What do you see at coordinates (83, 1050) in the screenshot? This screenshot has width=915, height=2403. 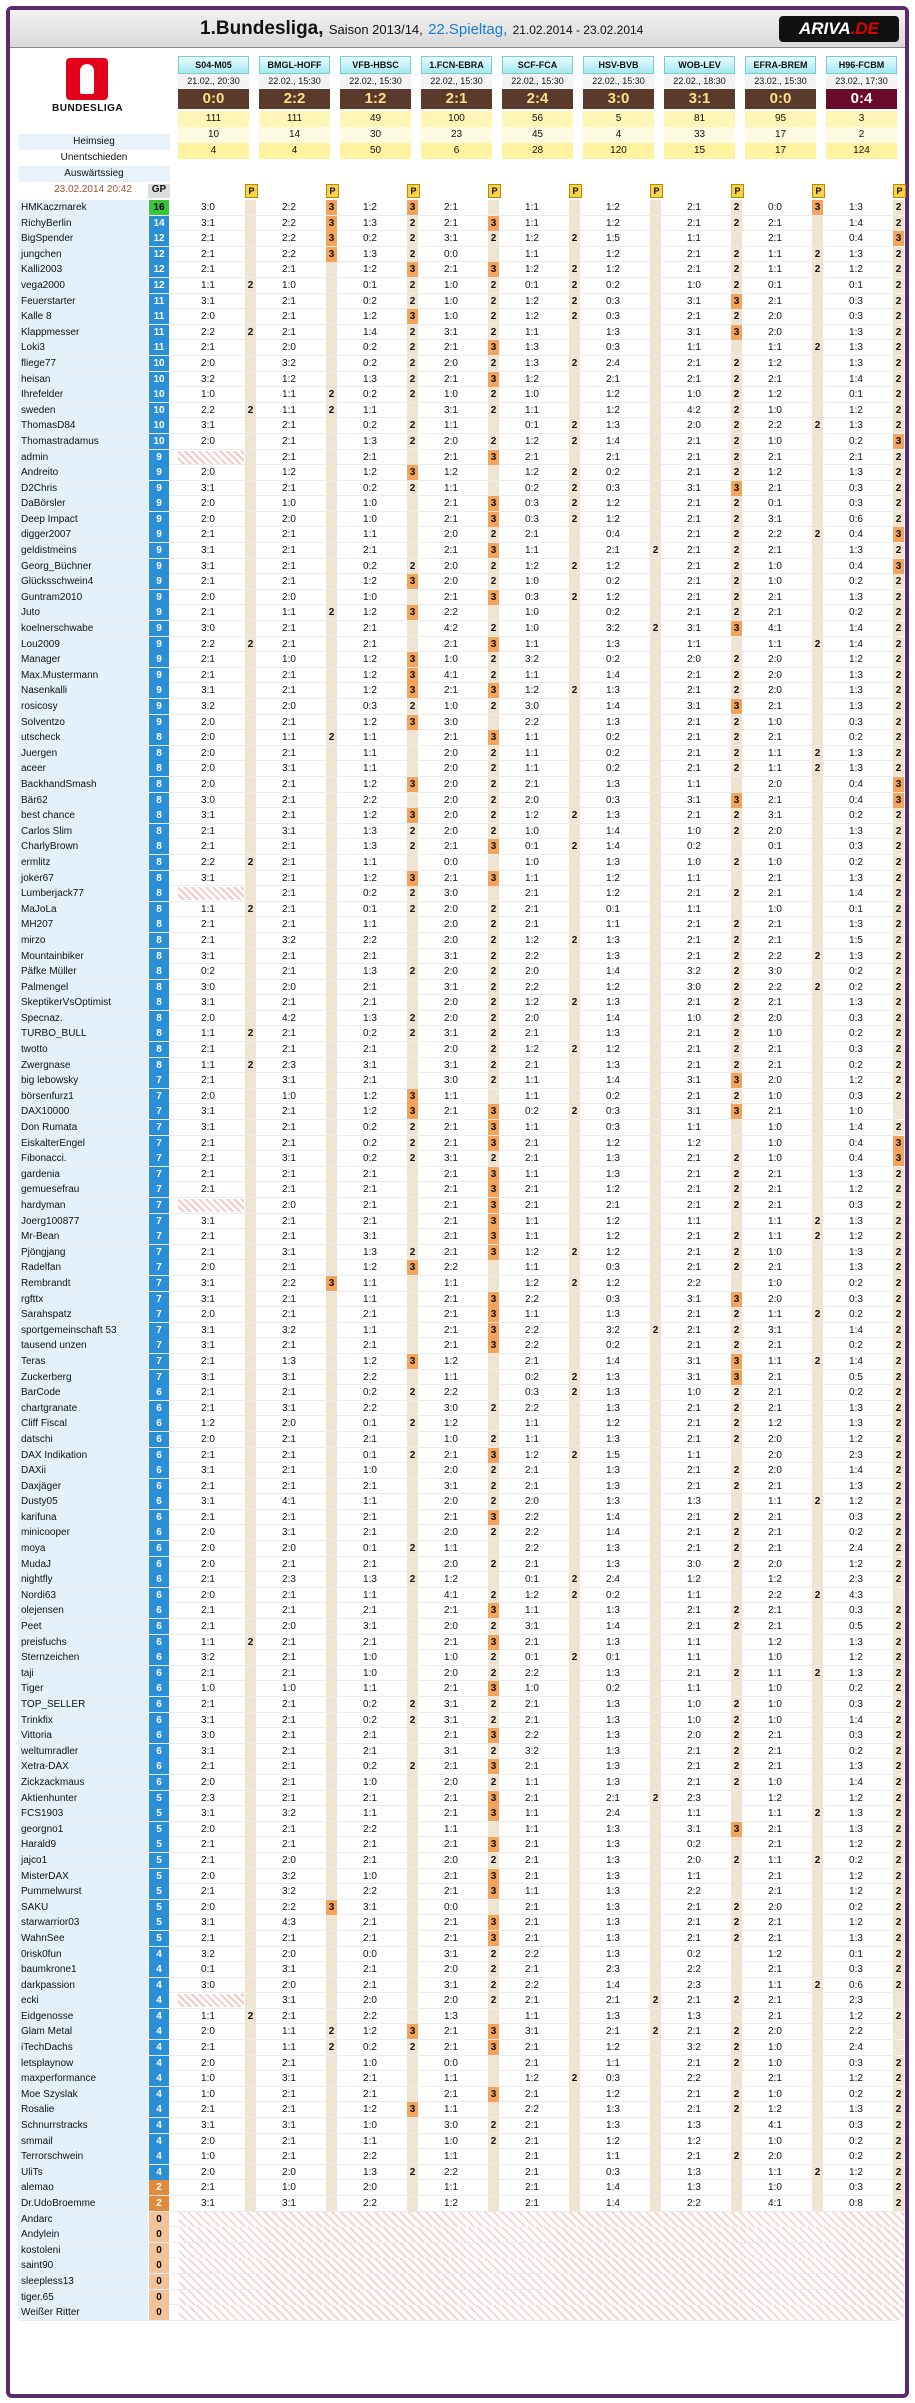 I see `player-name: twotto` at bounding box center [83, 1050].